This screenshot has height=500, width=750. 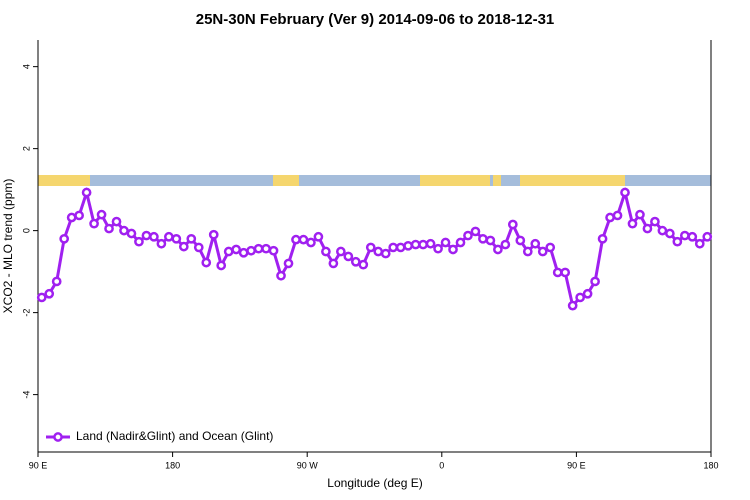 What do you see at coordinates (308, 465) in the screenshot?
I see `x-tick-label: 90 W` at bounding box center [308, 465].